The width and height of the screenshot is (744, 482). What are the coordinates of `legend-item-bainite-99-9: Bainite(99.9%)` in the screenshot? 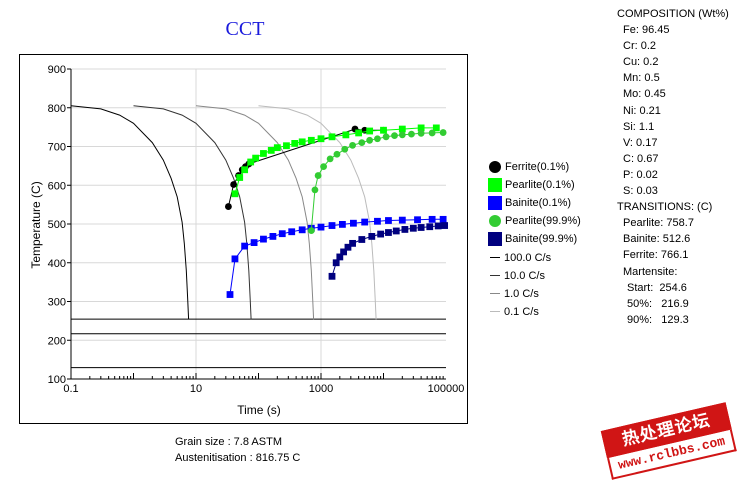 It's located at (534, 239).